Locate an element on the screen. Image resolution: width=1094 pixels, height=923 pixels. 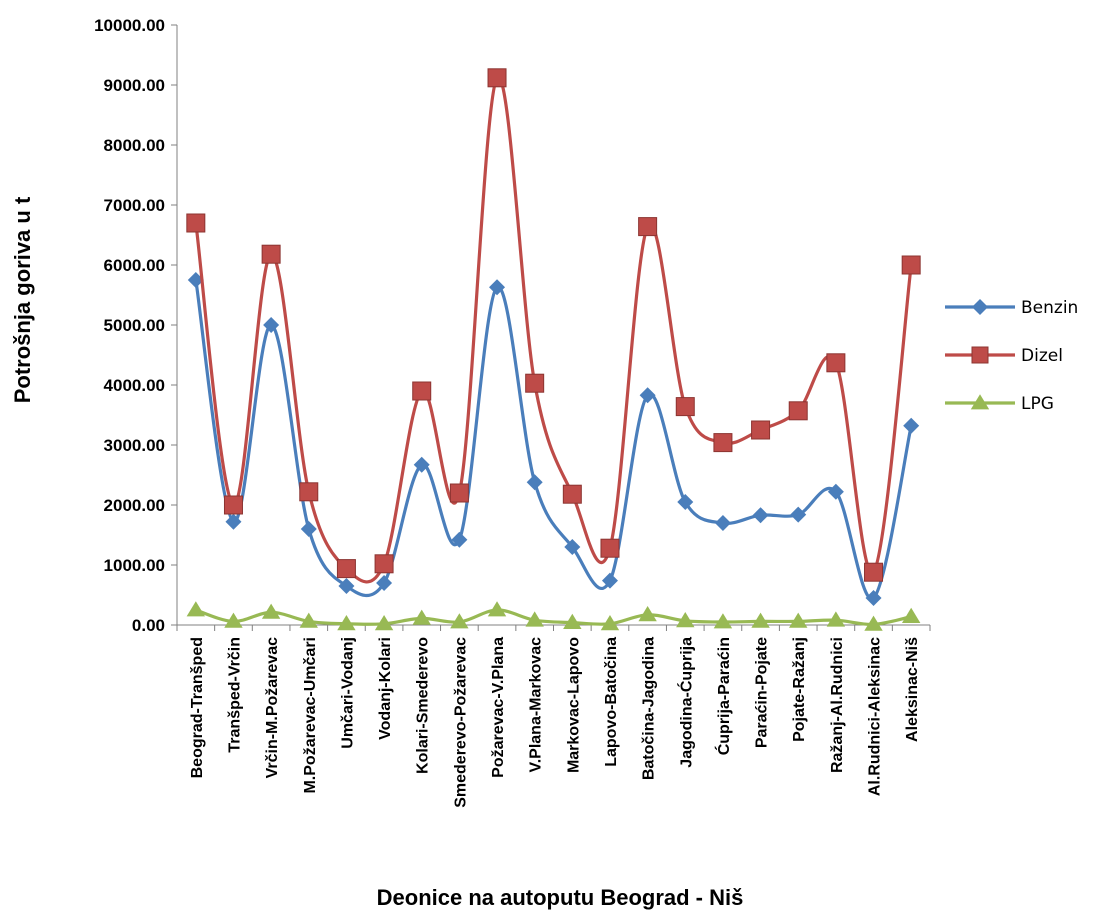
x-tick-label: Aleksinac-Niš is located at coordinates (912, 689).